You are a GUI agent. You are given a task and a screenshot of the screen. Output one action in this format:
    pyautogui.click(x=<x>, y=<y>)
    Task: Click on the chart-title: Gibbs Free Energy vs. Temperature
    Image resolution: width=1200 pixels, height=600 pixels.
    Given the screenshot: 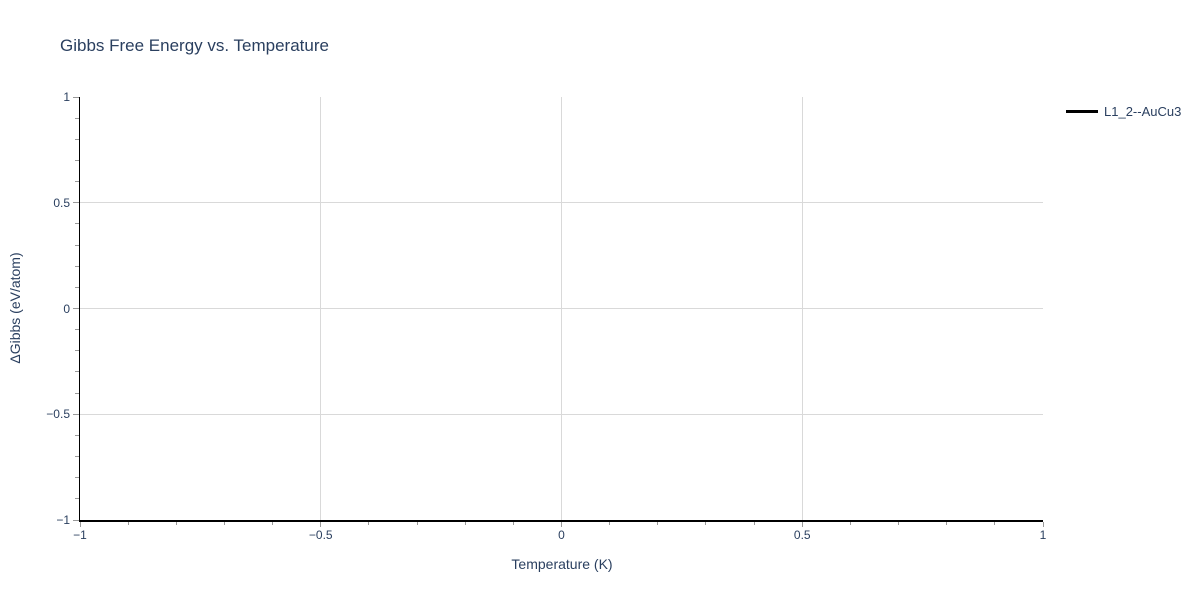 What is the action you would take?
    pyautogui.click(x=194, y=45)
    